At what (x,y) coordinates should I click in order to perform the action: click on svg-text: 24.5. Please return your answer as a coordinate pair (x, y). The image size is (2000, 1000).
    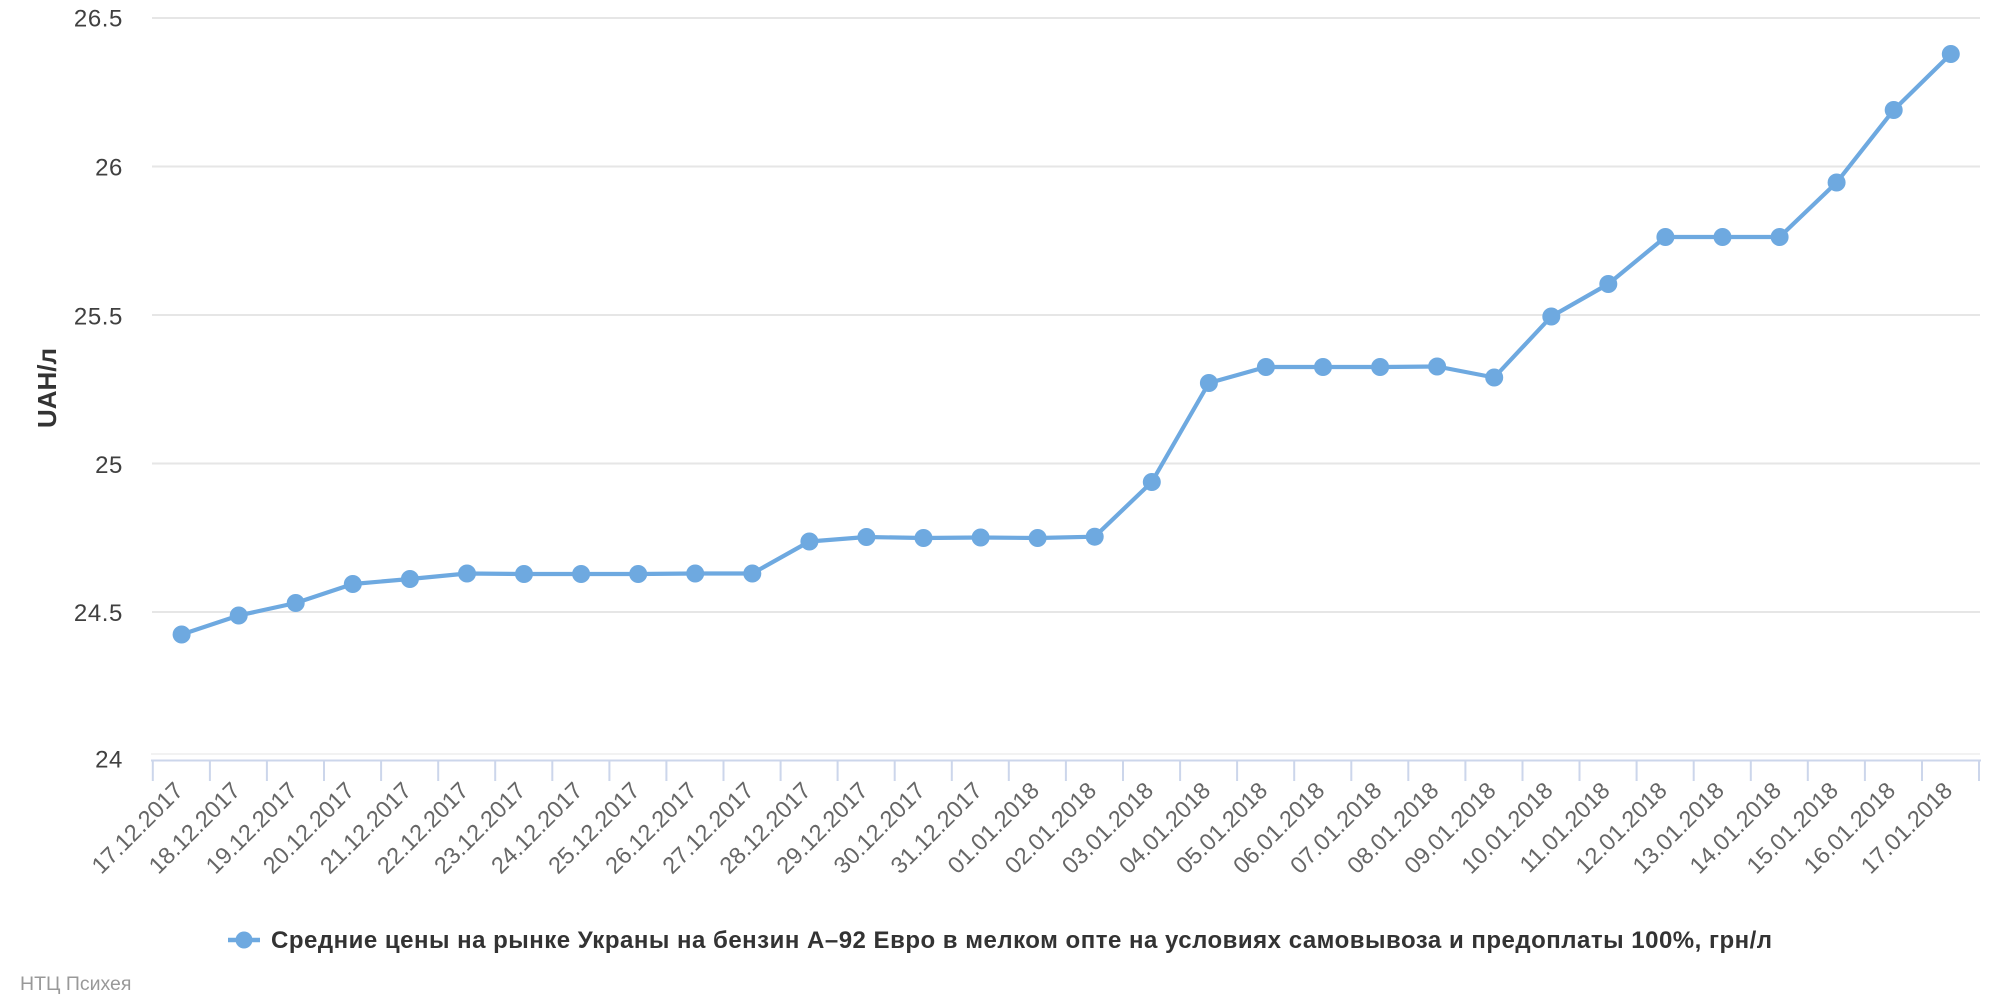
    Looking at the image, I should click on (98, 613).